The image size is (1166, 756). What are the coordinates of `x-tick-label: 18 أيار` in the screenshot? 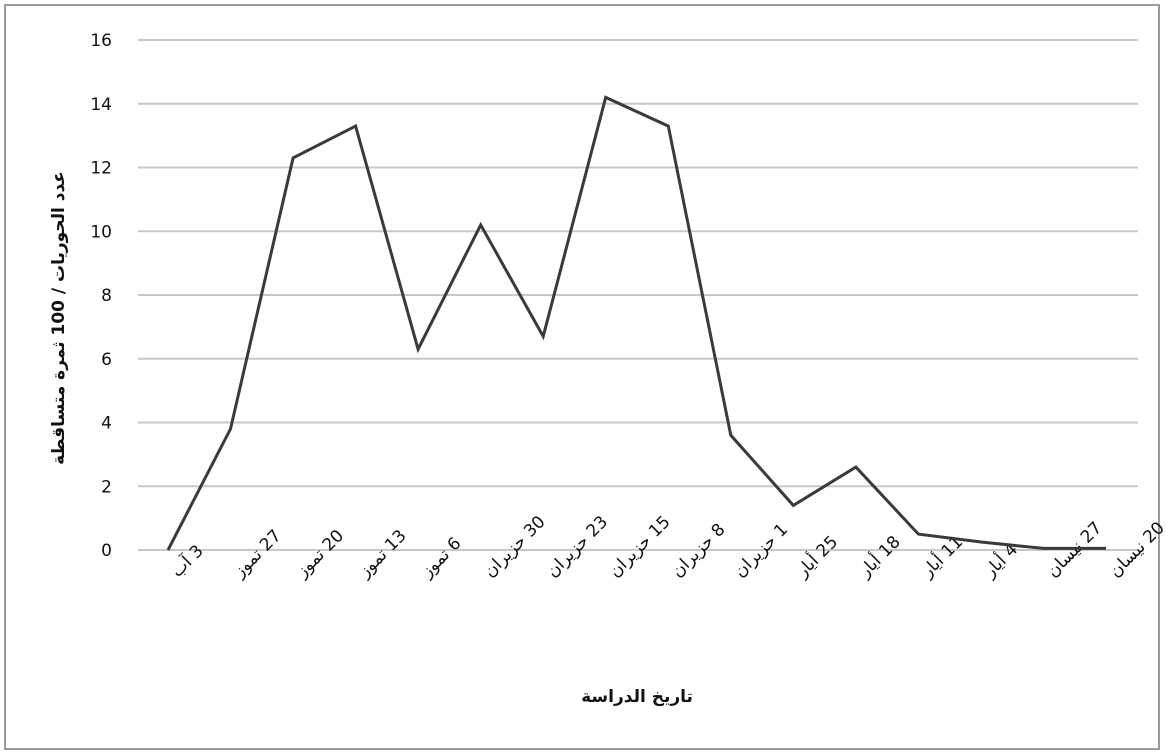 It's located at (879, 557).